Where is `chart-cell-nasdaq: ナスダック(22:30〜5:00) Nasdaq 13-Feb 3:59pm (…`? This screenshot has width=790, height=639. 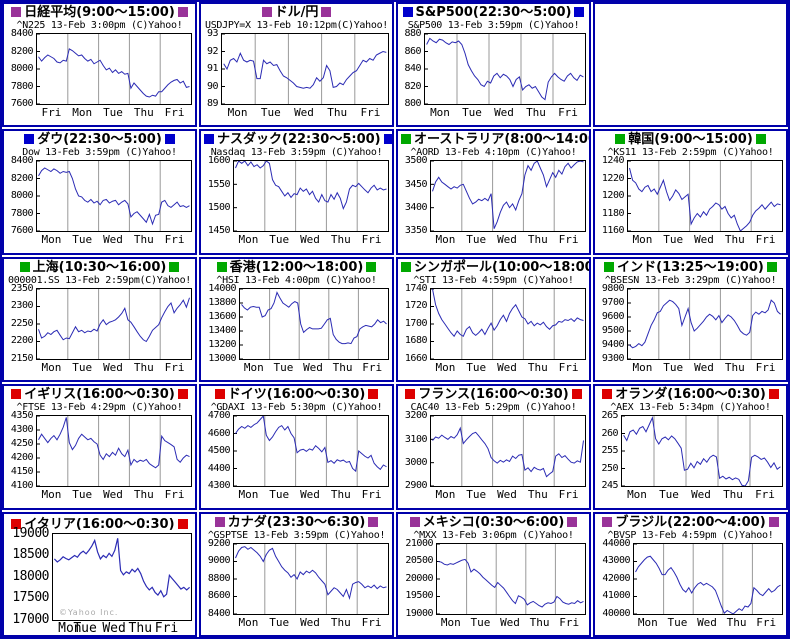 chart-cell-nasdaq: ナスダック(22:30〜5:00) Nasdaq 13-Feb 3:59pm (… is located at coordinates (296, 192).